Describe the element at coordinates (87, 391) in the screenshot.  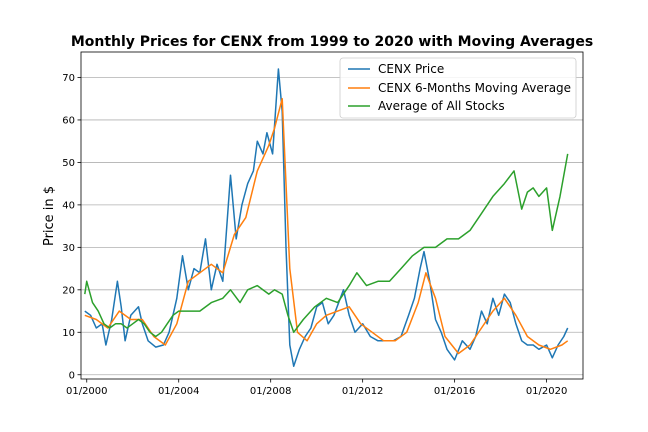
I see `x-tick-label: 01/2000` at that location.